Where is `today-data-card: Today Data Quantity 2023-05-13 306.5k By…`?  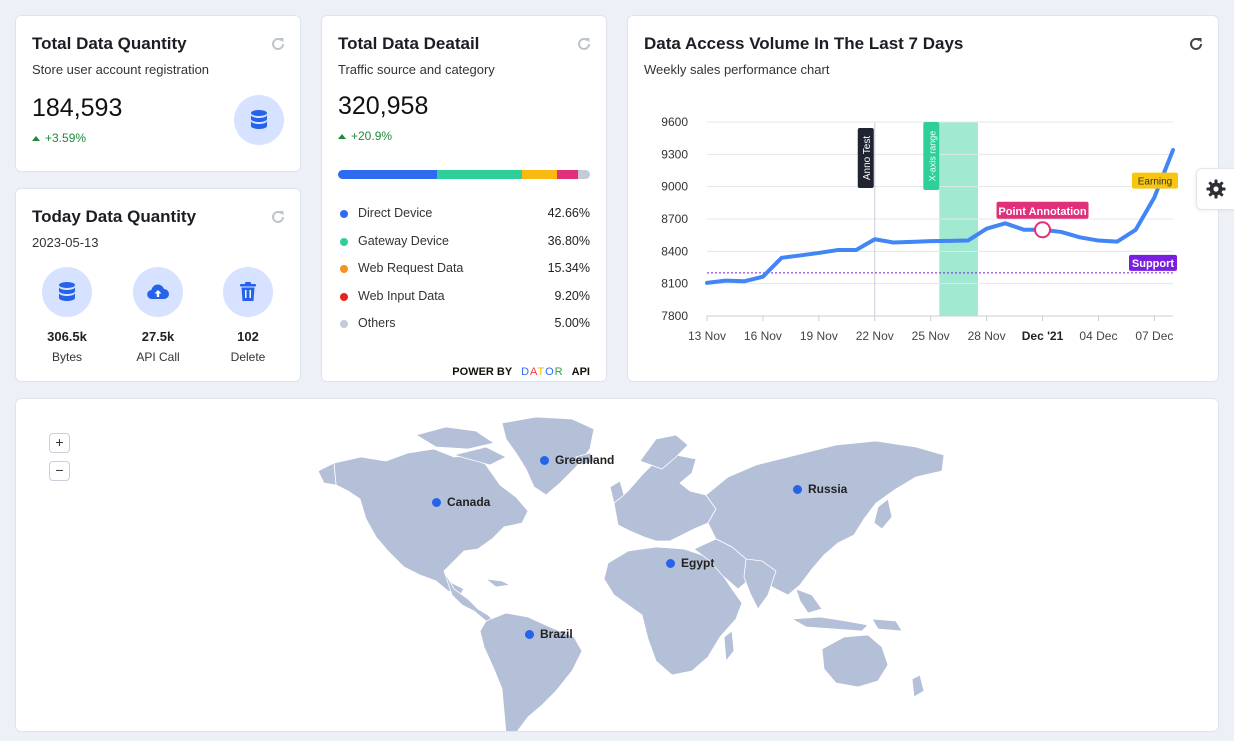
today-data-card: Today Data Quantity 2023-05-13 306.5k By… is located at coordinates (158, 285).